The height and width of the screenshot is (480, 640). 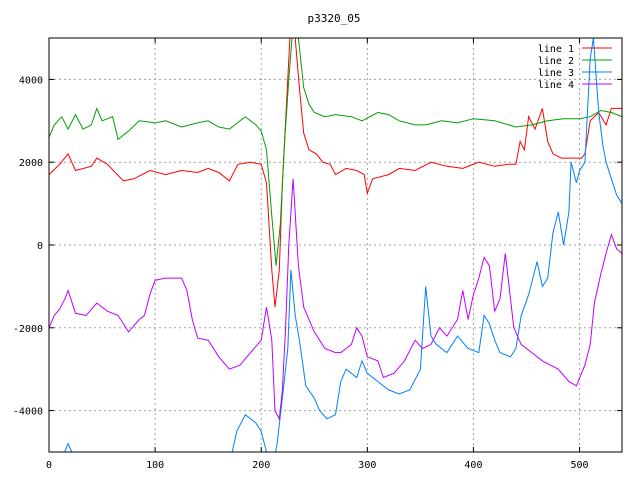 I want to click on x-tick-label: 300, so click(x=367, y=465).